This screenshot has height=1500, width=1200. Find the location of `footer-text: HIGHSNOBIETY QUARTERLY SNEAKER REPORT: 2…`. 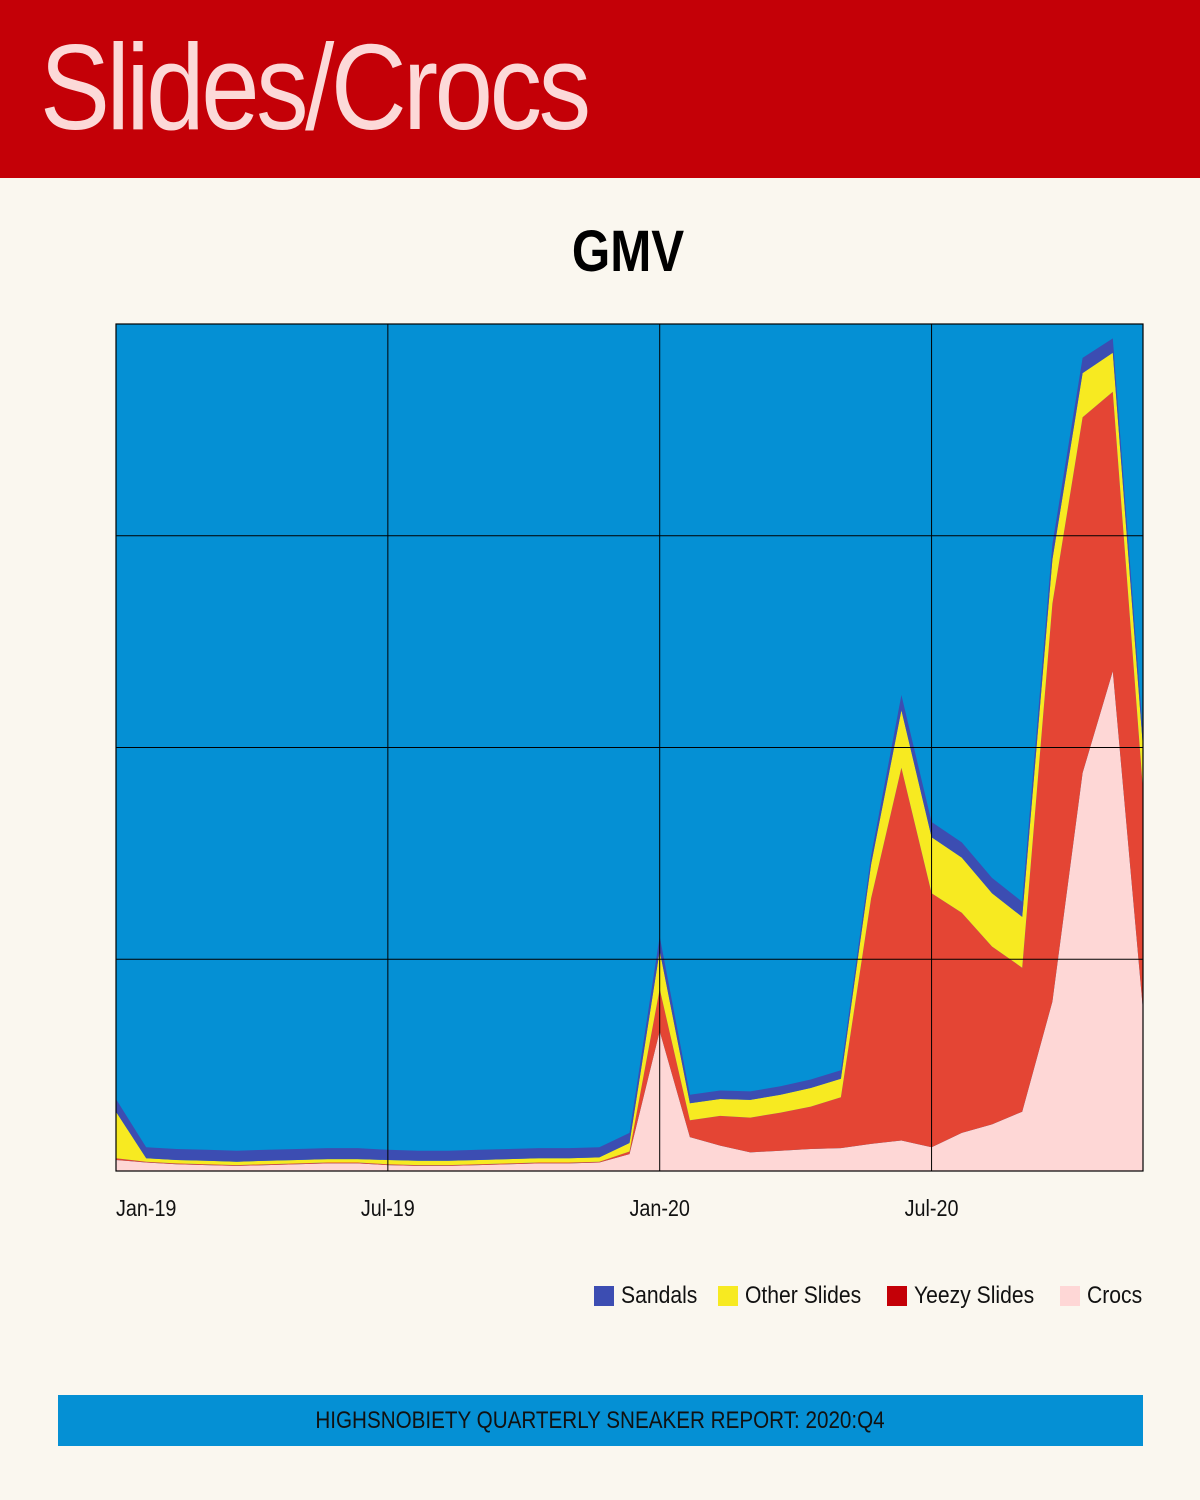

footer-text: HIGHSNOBIETY QUARTERLY SNEAKER REPORT: 2… is located at coordinates (600, 1420).